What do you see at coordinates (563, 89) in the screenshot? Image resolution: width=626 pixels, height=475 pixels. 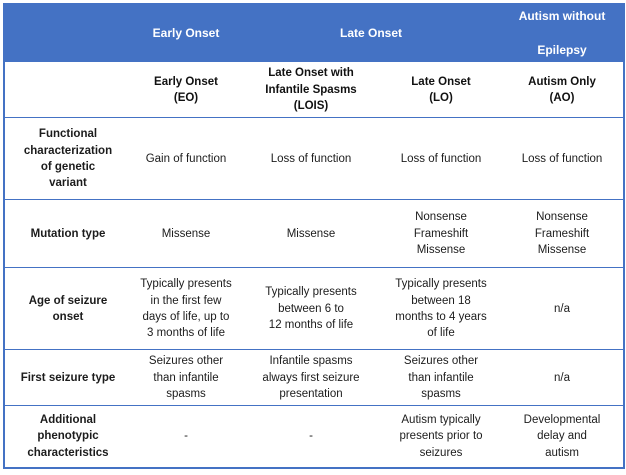 I see `column-header-ao: Autism Only (AO)` at bounding box center [563, 89].